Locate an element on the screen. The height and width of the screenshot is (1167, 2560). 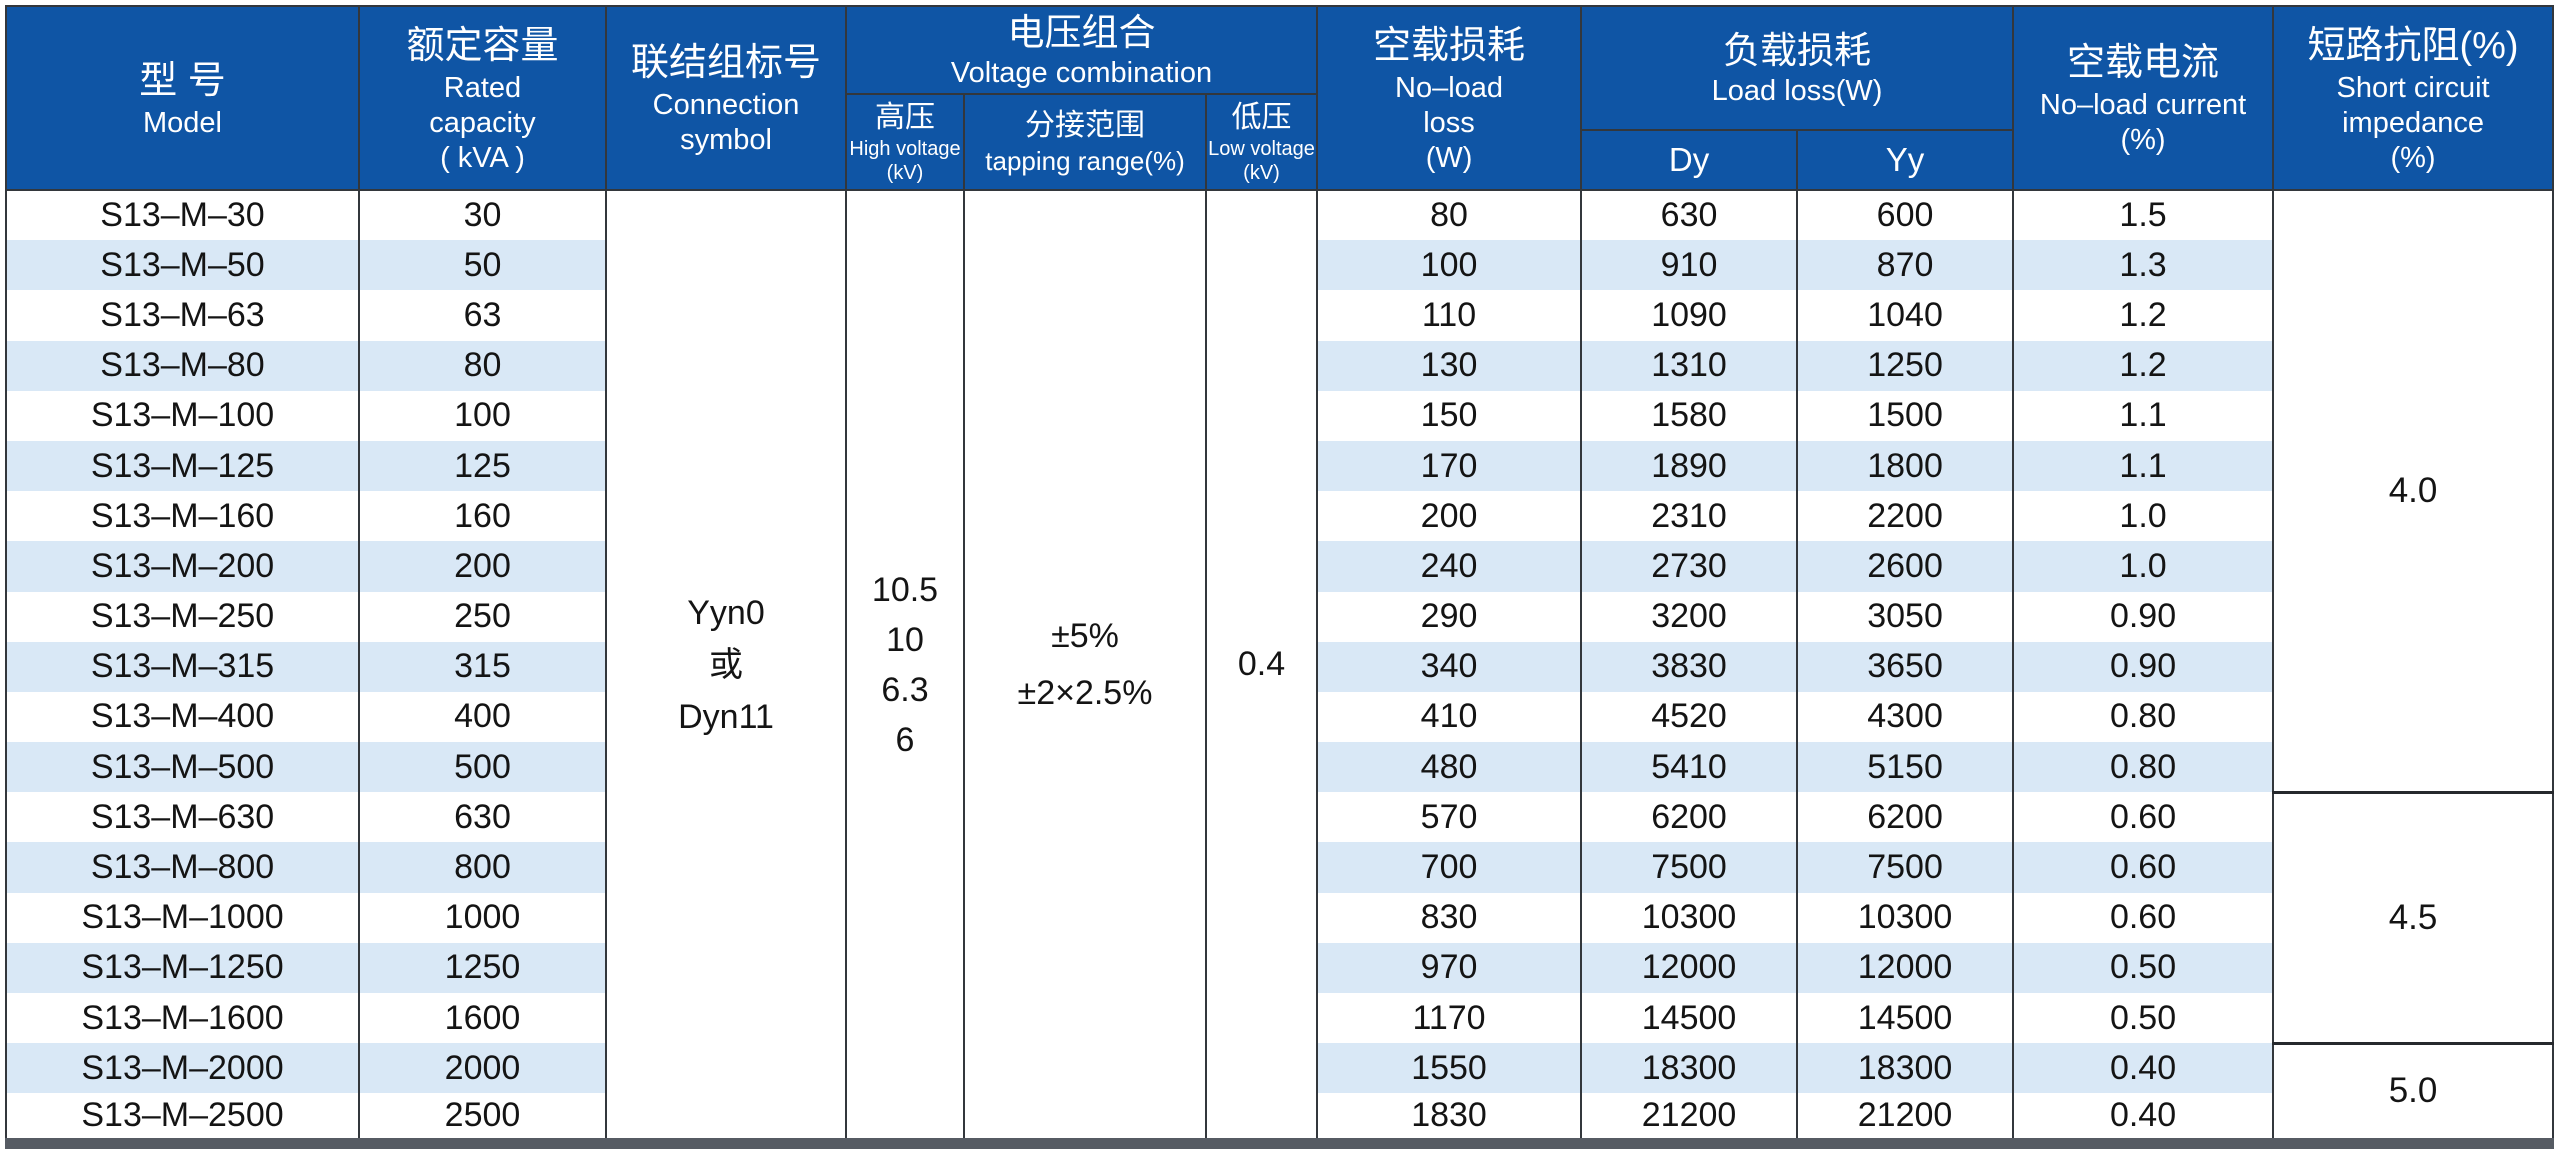
header-no-load-current-en2: (%) is located at coordinates (2143, 140).